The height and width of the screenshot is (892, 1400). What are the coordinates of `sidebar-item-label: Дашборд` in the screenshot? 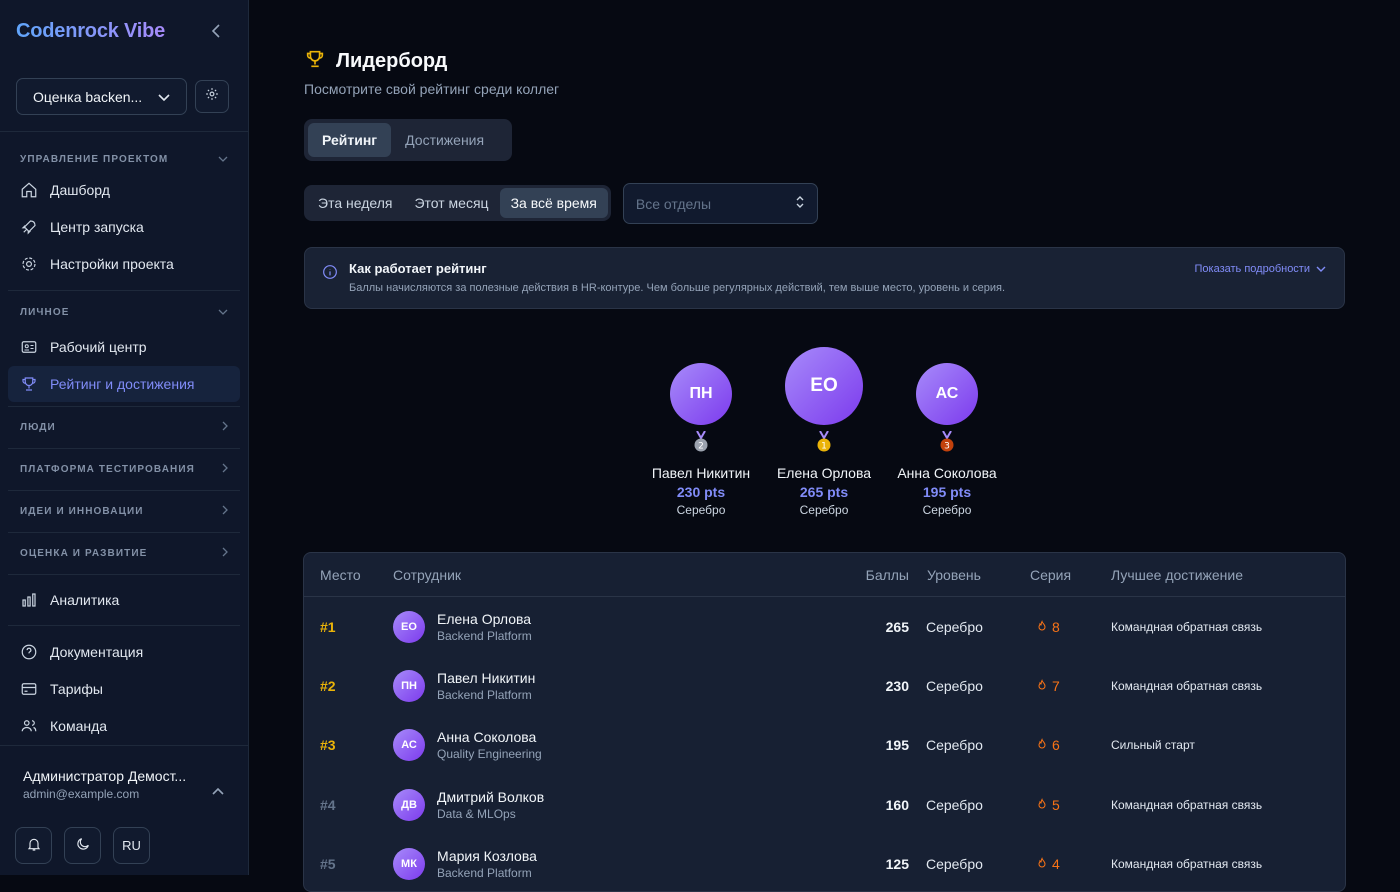 It's located at (80, 190).